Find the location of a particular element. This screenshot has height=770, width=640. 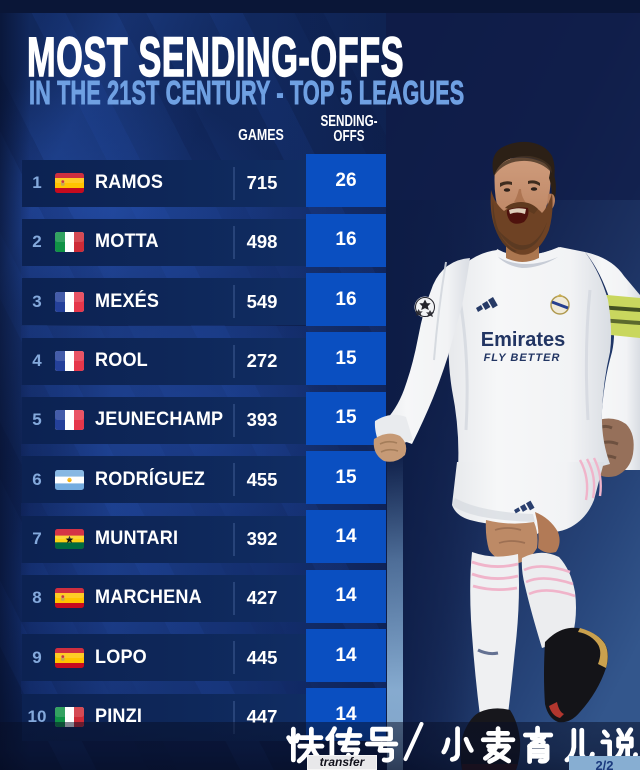

svg-text: Emirates is located at coordinates (523, 340).